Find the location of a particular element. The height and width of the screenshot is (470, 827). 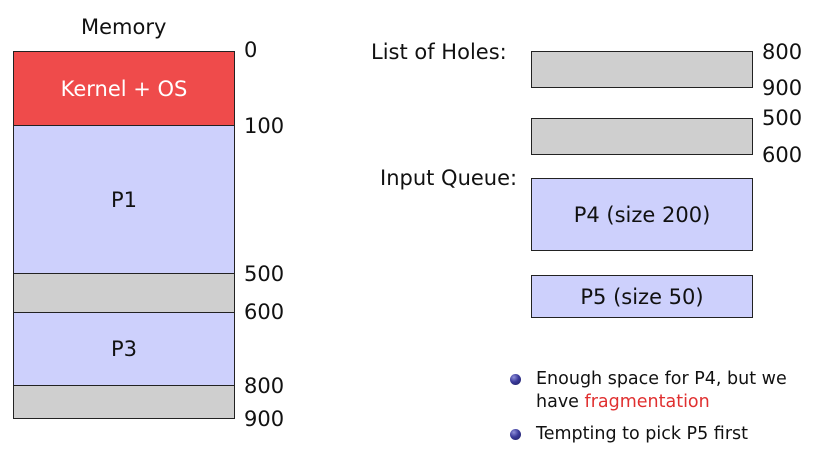

address-label: 600 is located at coordinates (264, 312).